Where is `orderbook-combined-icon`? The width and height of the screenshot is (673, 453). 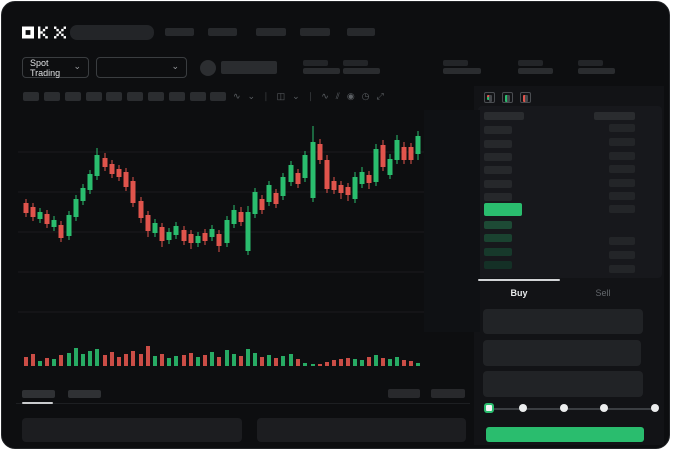
orderbook-combined-icon is located at coordinates (489, 97).